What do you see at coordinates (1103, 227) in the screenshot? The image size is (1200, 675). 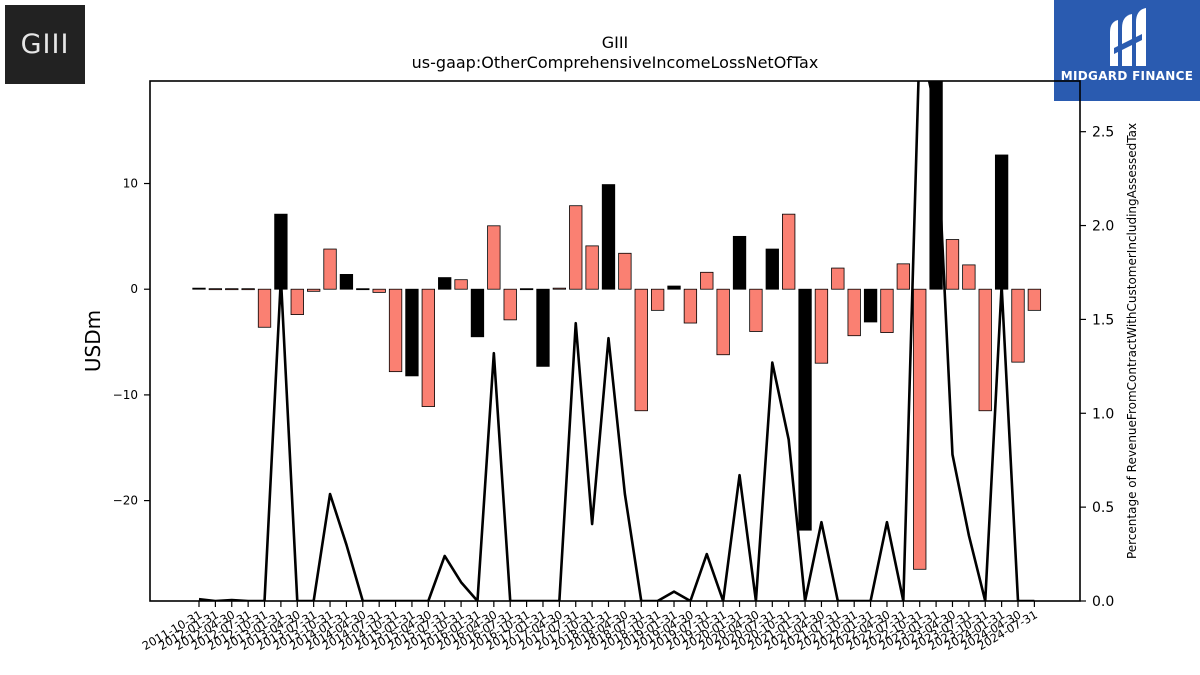 I see `y2-tick-label: 2.0` at bounding box center [1103, 227].